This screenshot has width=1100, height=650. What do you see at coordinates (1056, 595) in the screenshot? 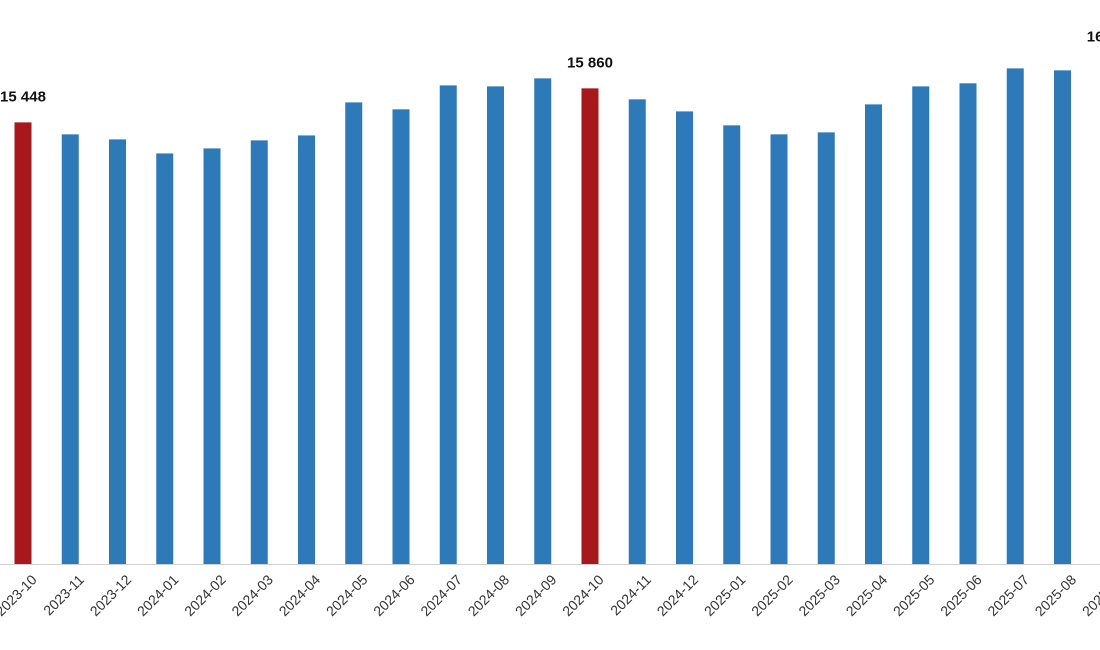
I see `x-tick-label: 2025-08` at bounding box center [1056, 595].